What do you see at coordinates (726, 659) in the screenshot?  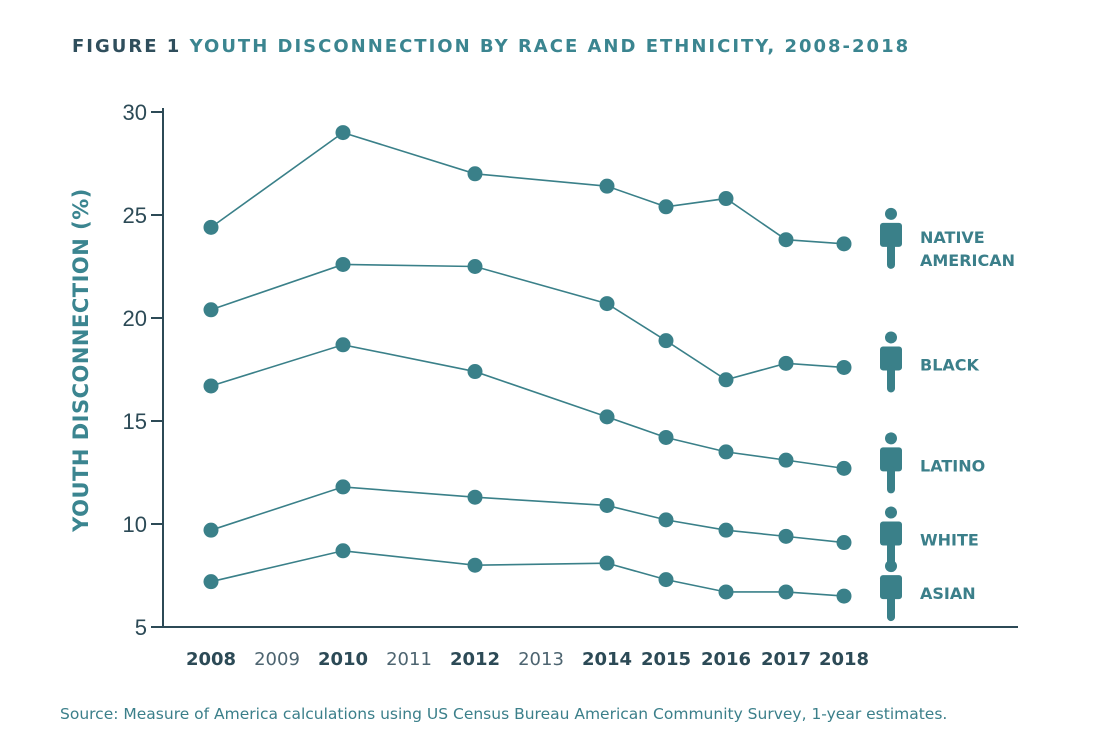 I see `x-tick-label: 2016` at bounding box center [726, 659].